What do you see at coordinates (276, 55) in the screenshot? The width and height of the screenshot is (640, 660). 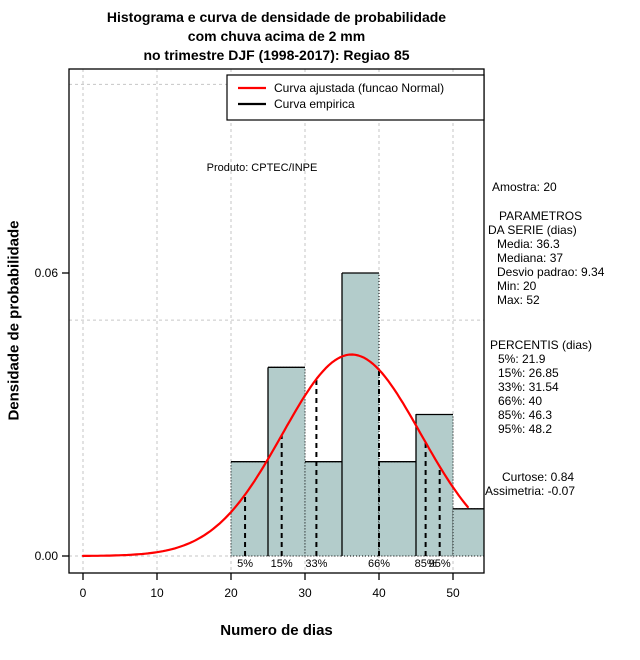 I see `title-line-3: no trimestre DJF (1998-2017): Regiao 85` at bounding box center [276, 55].